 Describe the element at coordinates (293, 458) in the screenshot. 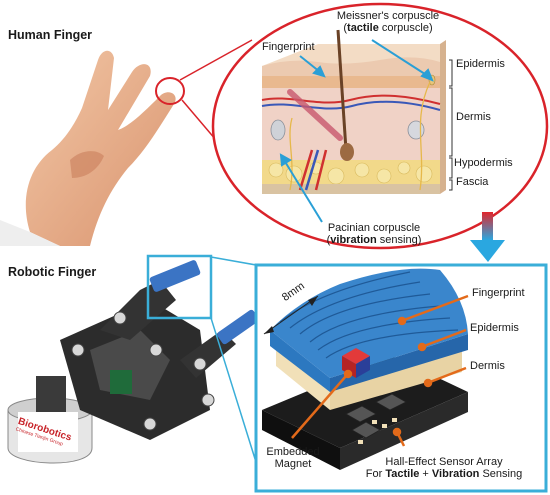

I see `embedded-magnet-label: Embedded Magnet` at that location.